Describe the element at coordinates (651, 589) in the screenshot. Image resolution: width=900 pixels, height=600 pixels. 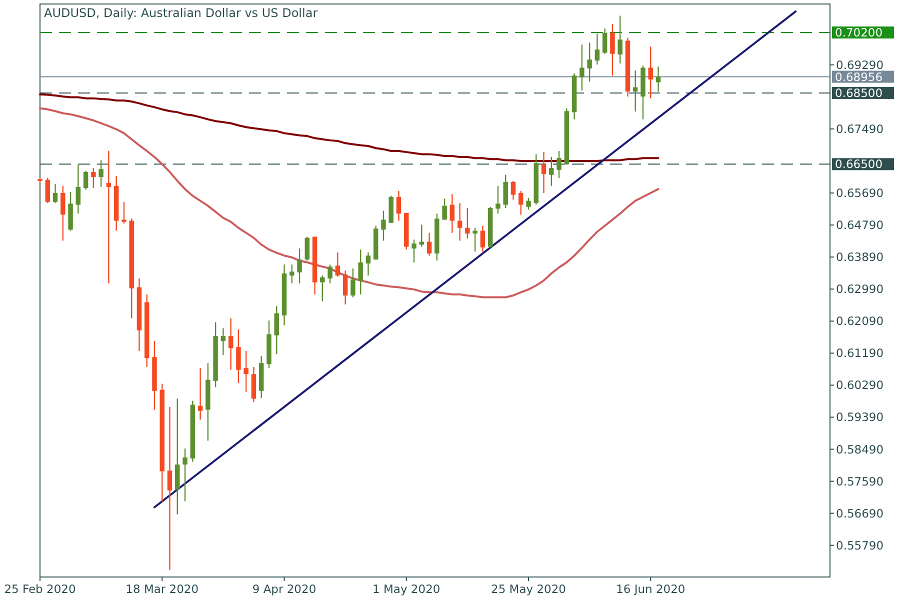
I see `x-tick-label: 16 Jun 2020` at that location.